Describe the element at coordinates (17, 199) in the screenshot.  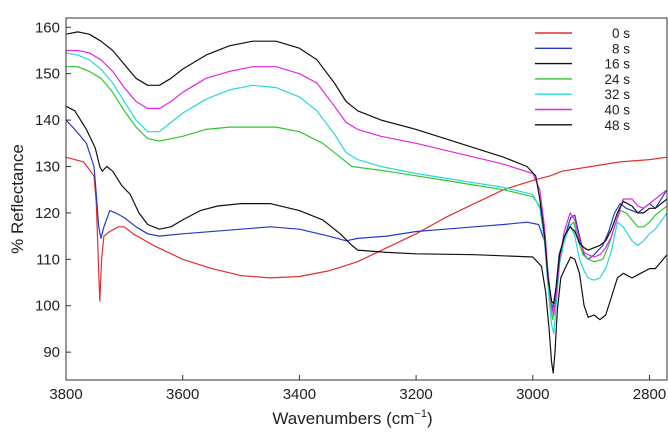
I see `y-axis-title: % Reflectance` at that location.